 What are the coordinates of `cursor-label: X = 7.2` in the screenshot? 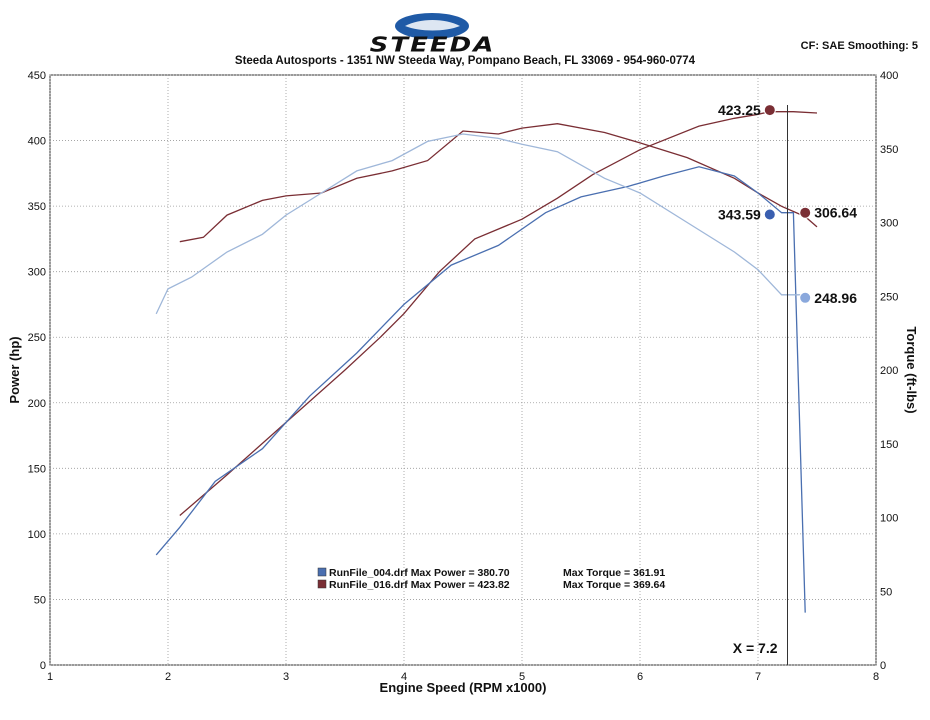 It's located at (755, 648).